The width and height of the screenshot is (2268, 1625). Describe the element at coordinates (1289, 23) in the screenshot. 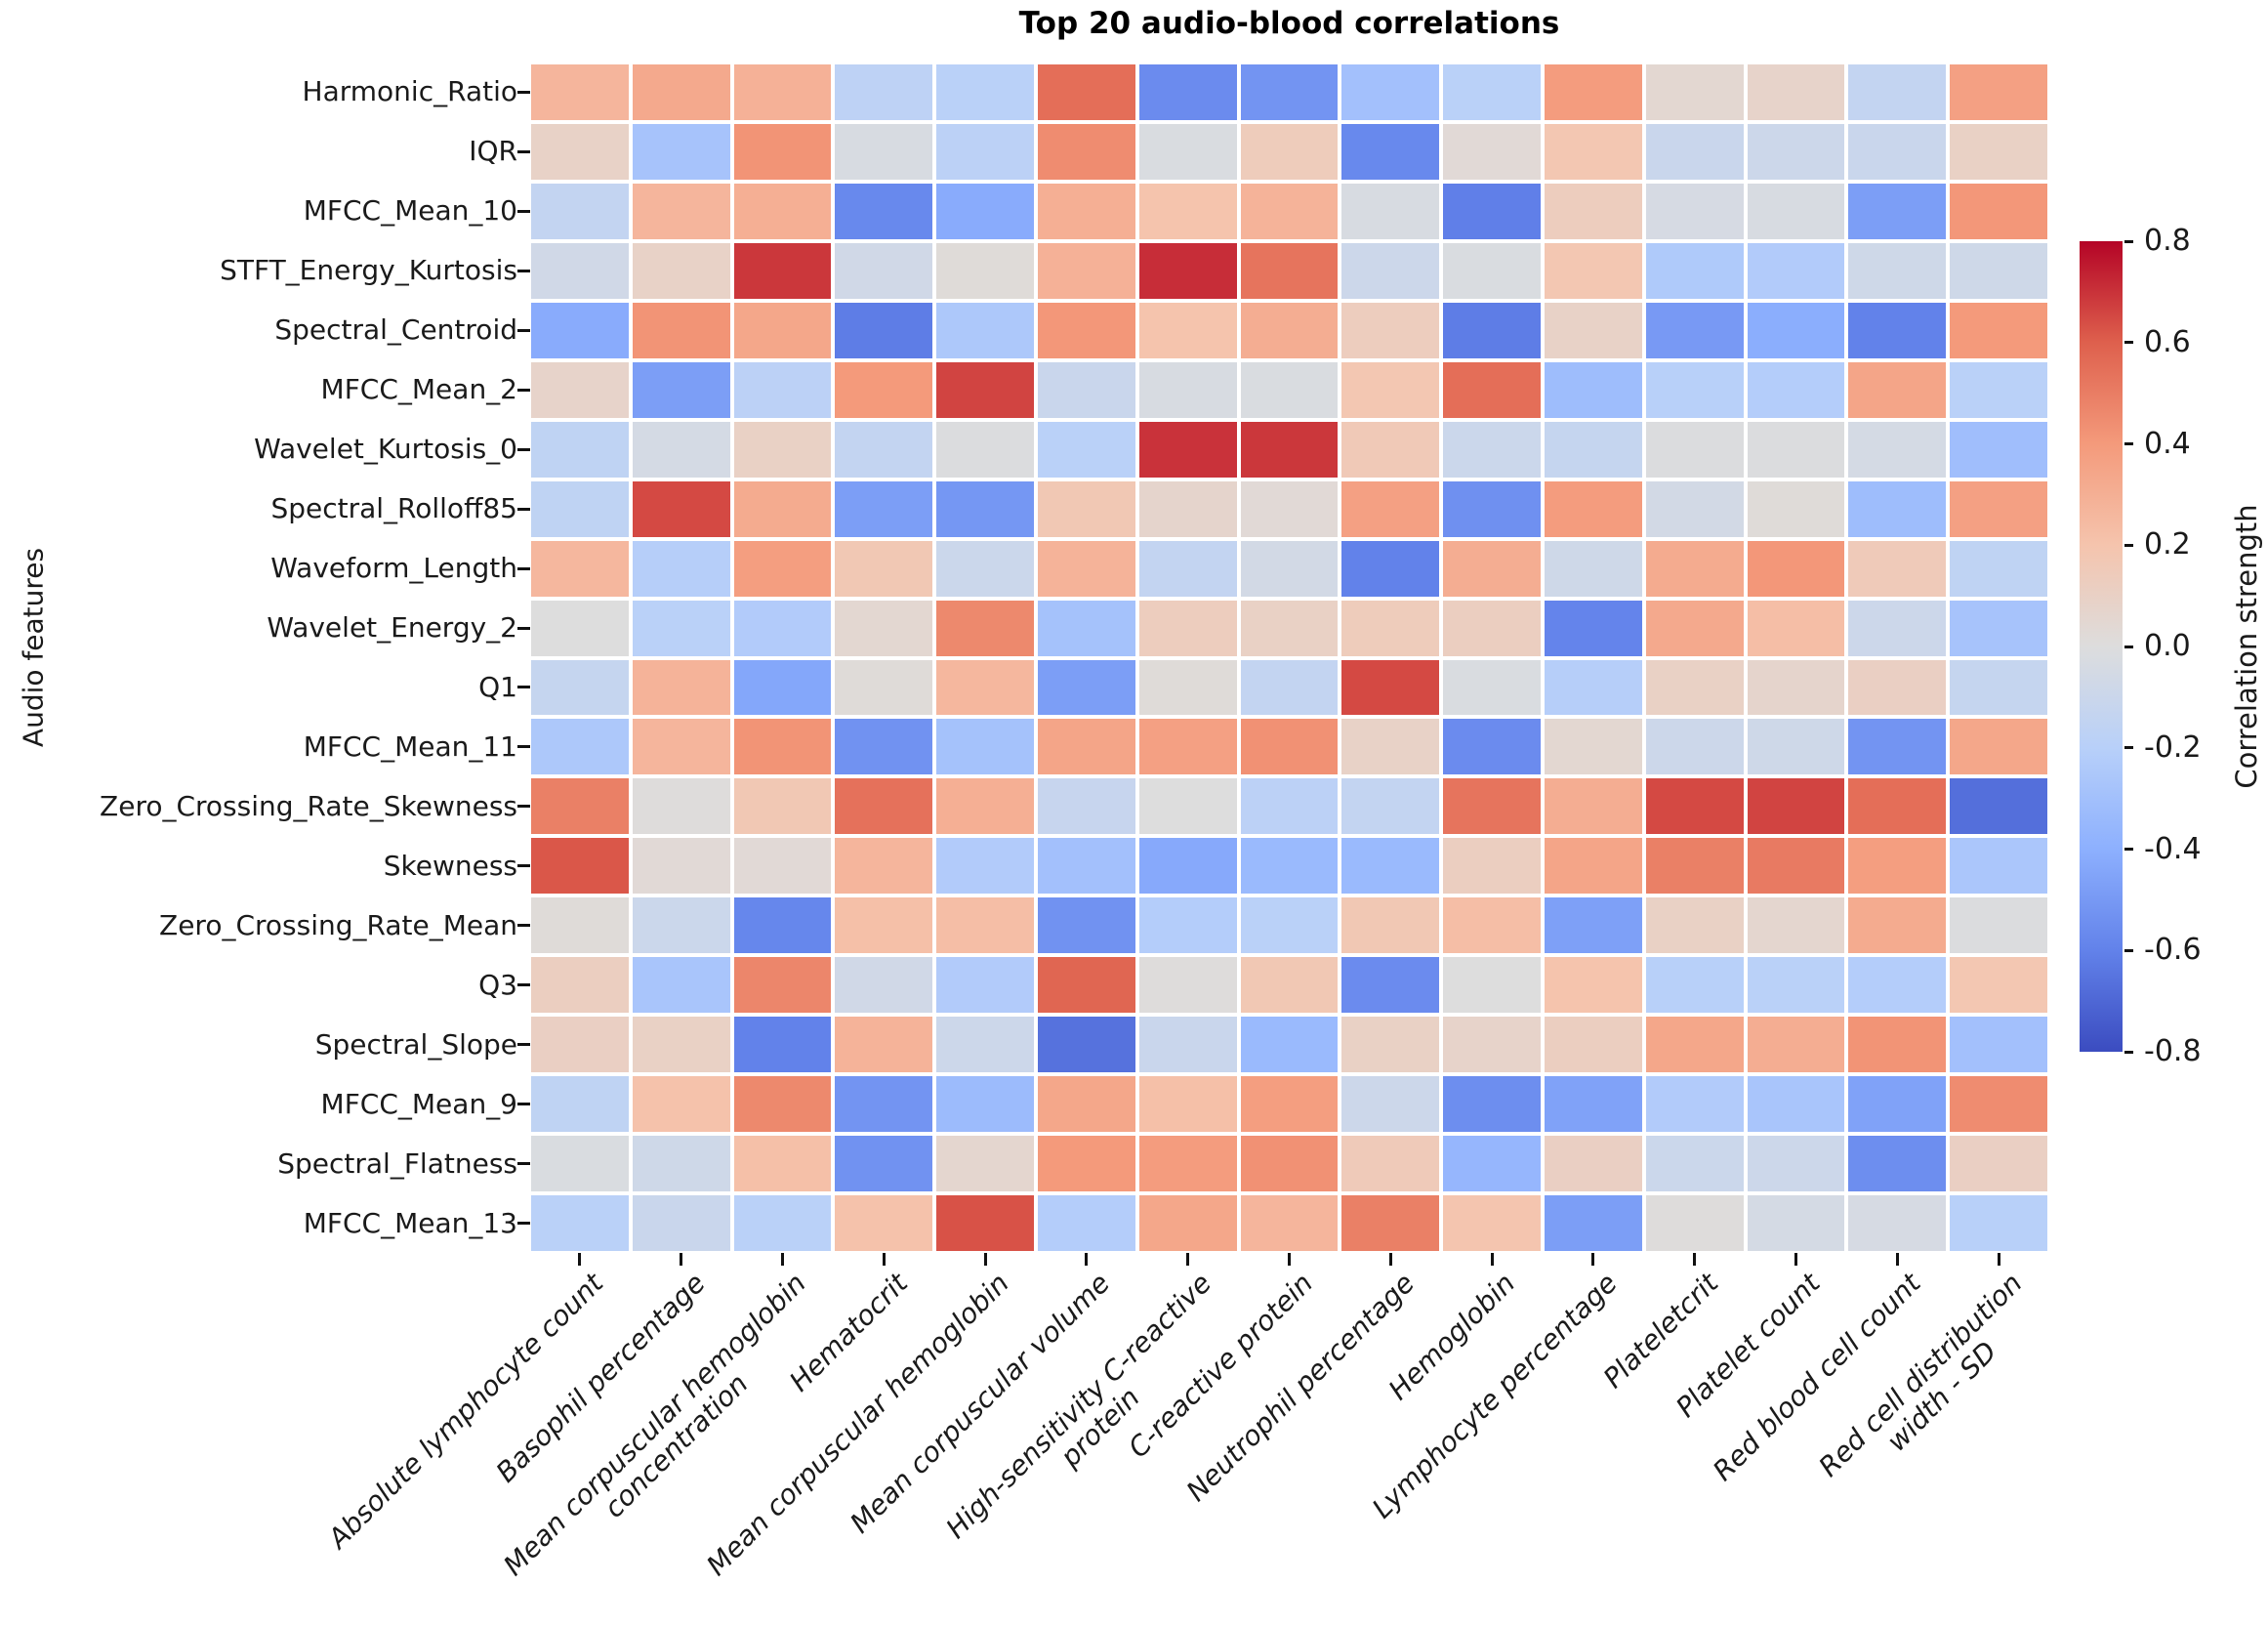

I see `chart-title: Top 20 audio-blood correlations` at that location.